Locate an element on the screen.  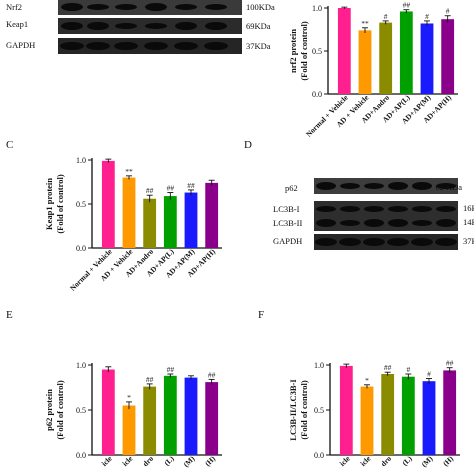
y-tick-label: 0.5 is located at coordinates (317, 51).